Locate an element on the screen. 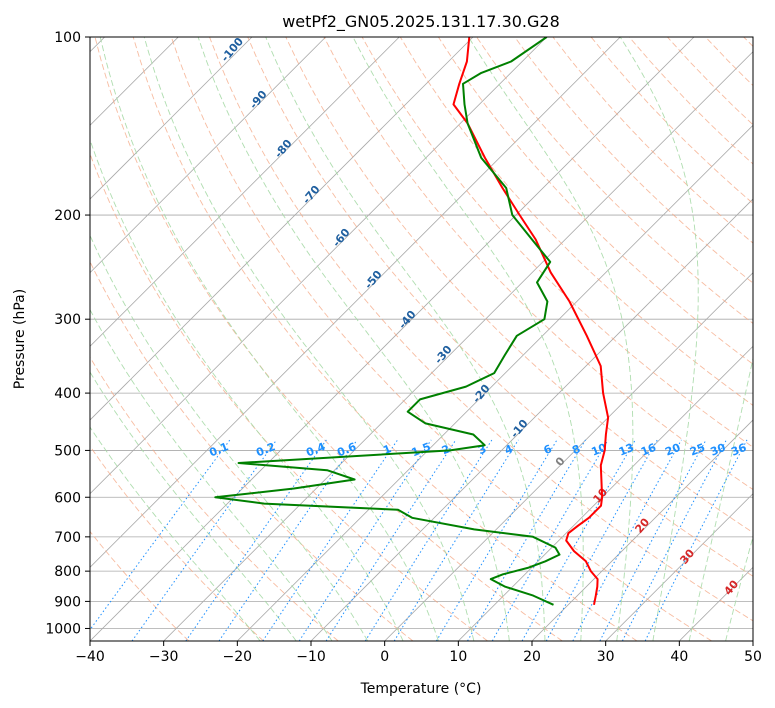 This screenshot has width=775, height=708. x-axis-label: Temperature (°C) is located at coordinates (421, 689).